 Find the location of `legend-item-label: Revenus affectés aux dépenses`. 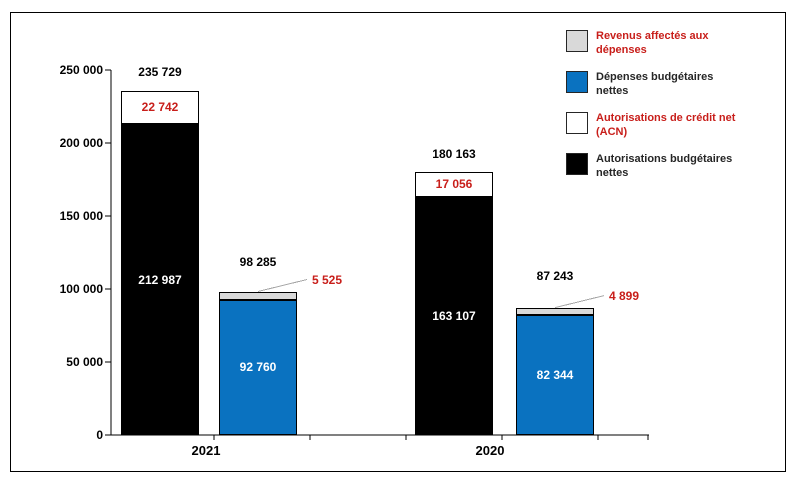

legend-item-label: Revenus affectés aux dépenses is located at coordinates (652, 43).